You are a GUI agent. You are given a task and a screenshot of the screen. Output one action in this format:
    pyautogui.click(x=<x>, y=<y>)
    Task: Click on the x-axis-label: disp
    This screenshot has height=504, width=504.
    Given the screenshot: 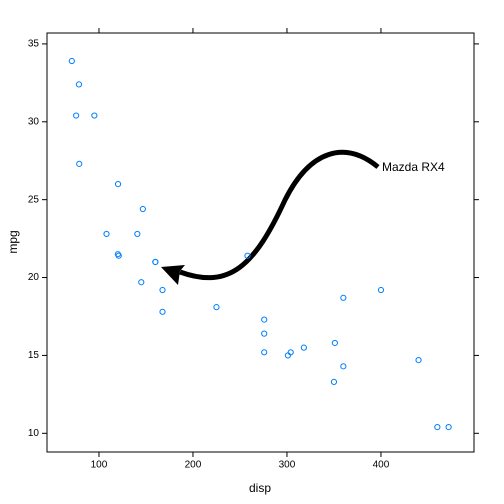 What is the action you would take?
    pyautogui.click(x=260, y=488)
    